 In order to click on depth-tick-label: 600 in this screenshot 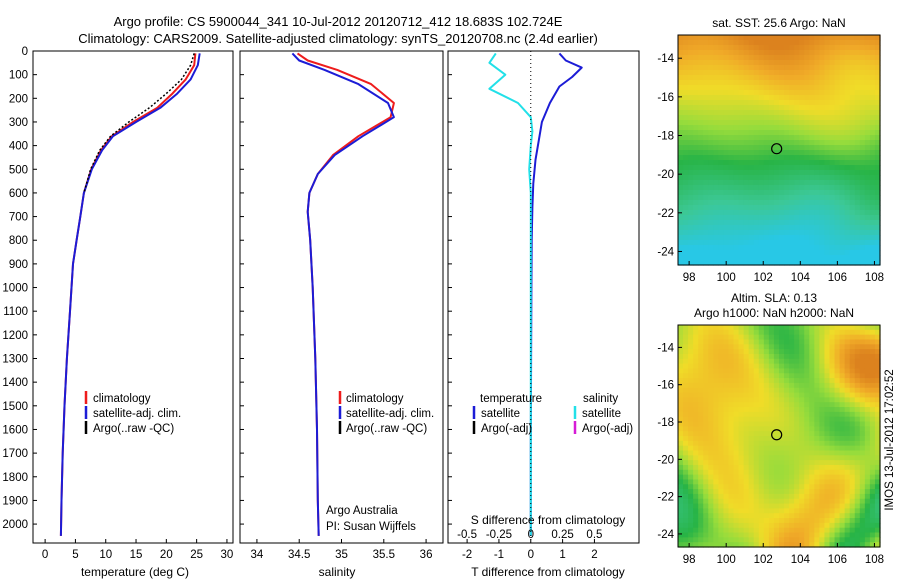, I will do `click(18, 194)`.